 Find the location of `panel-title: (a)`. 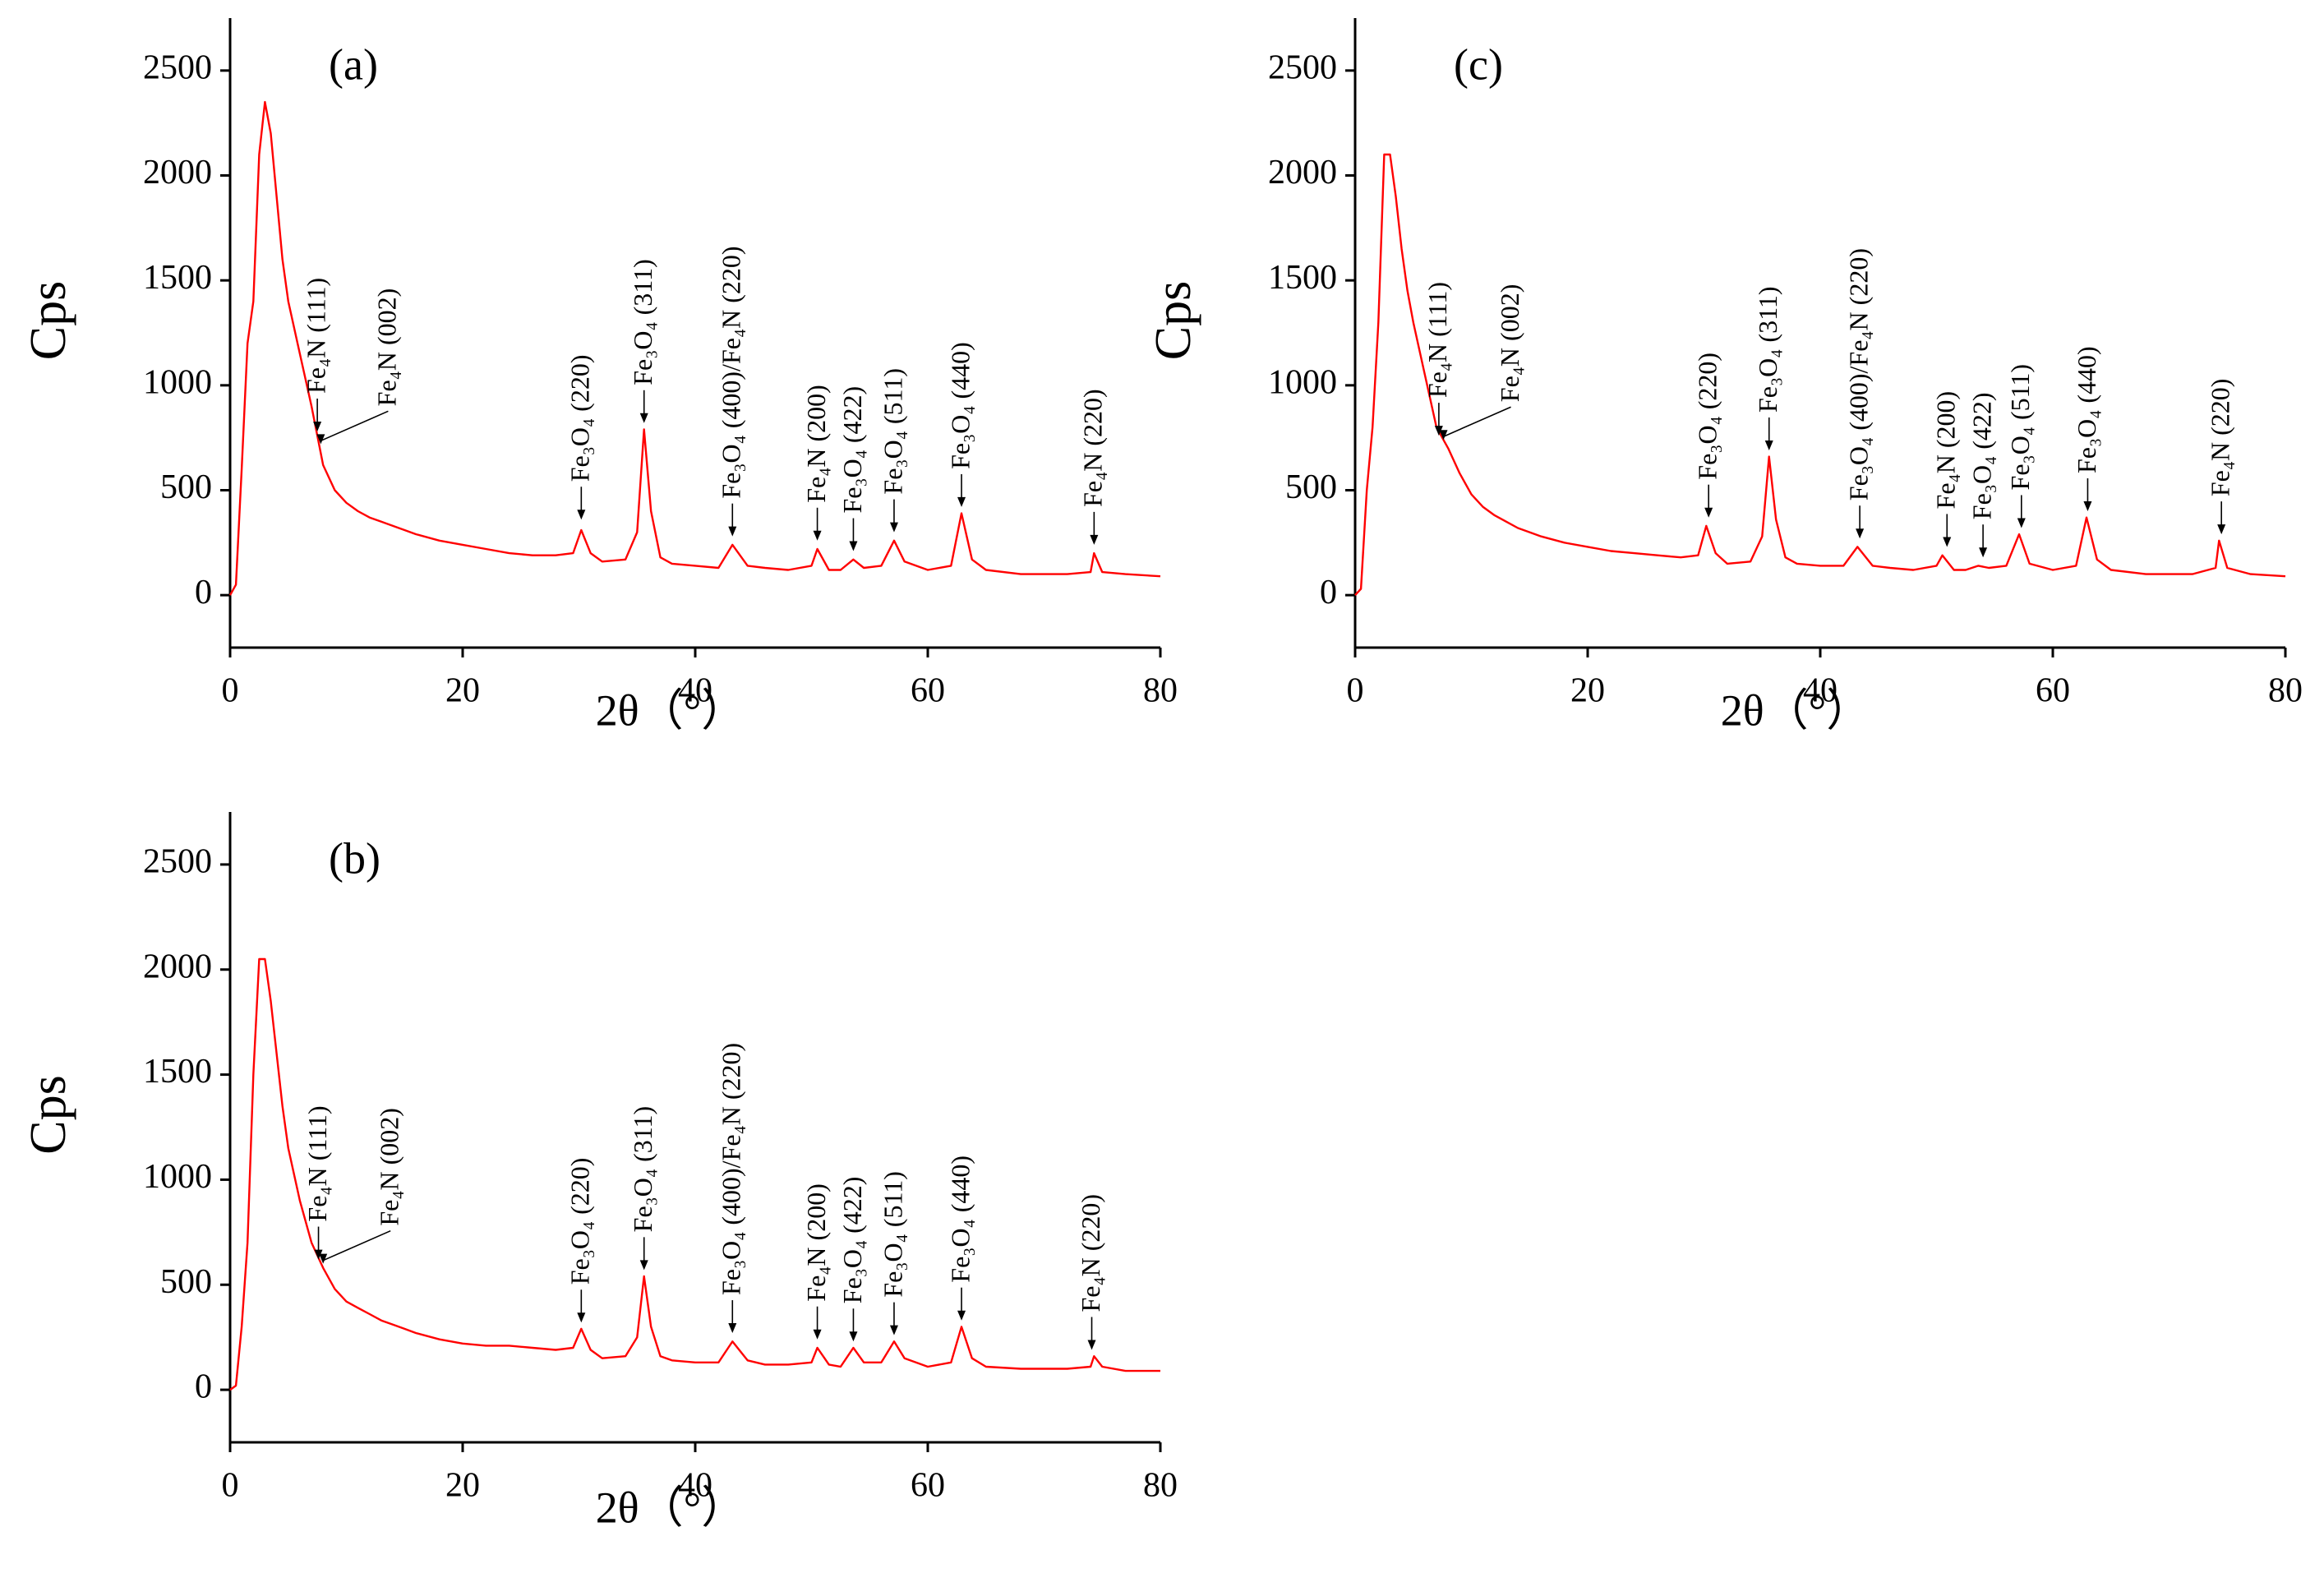

panel-title: (a) is located at coordinates (353, 64).